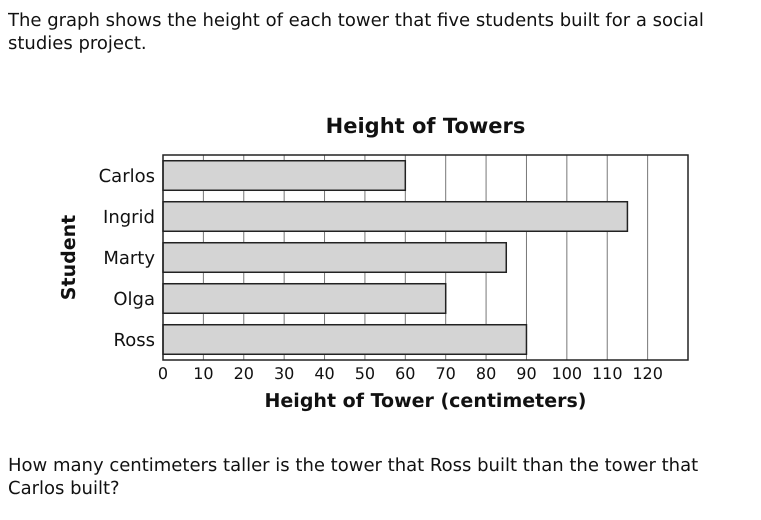  I want to click on x-tick-label: 110, so click(607, 373).